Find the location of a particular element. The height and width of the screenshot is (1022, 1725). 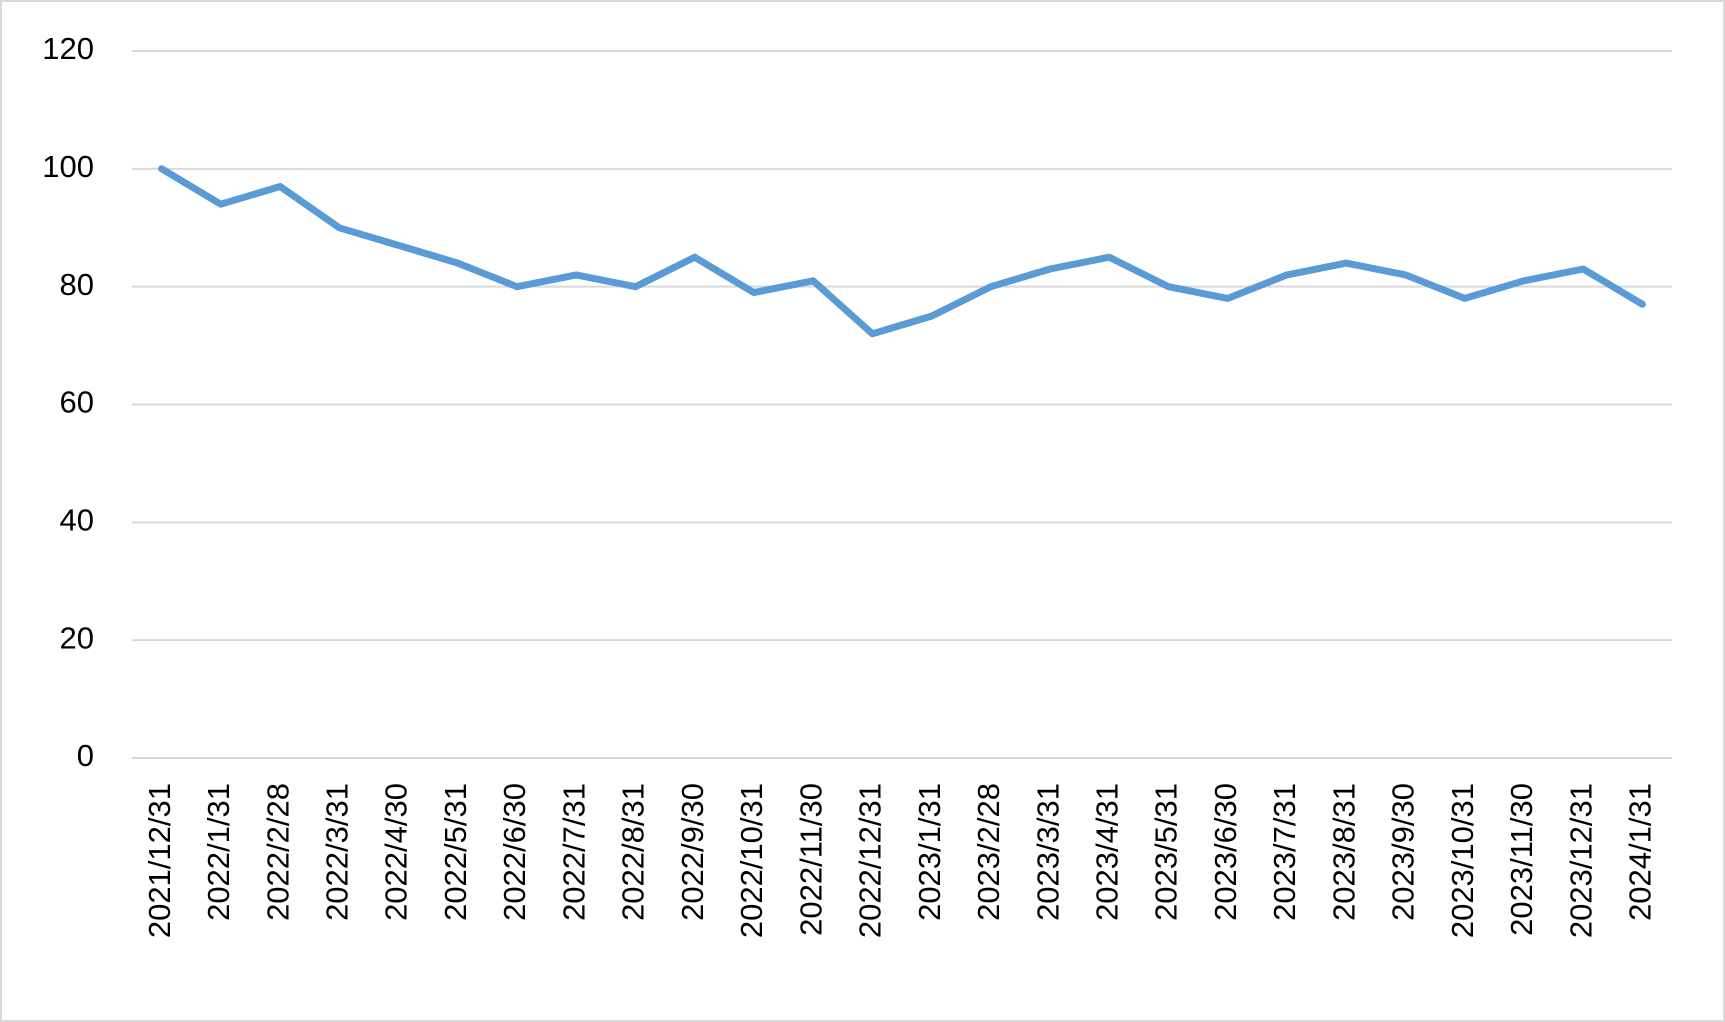

x-tick-label: 2022/2/28 is located at coordinates (277, 852).